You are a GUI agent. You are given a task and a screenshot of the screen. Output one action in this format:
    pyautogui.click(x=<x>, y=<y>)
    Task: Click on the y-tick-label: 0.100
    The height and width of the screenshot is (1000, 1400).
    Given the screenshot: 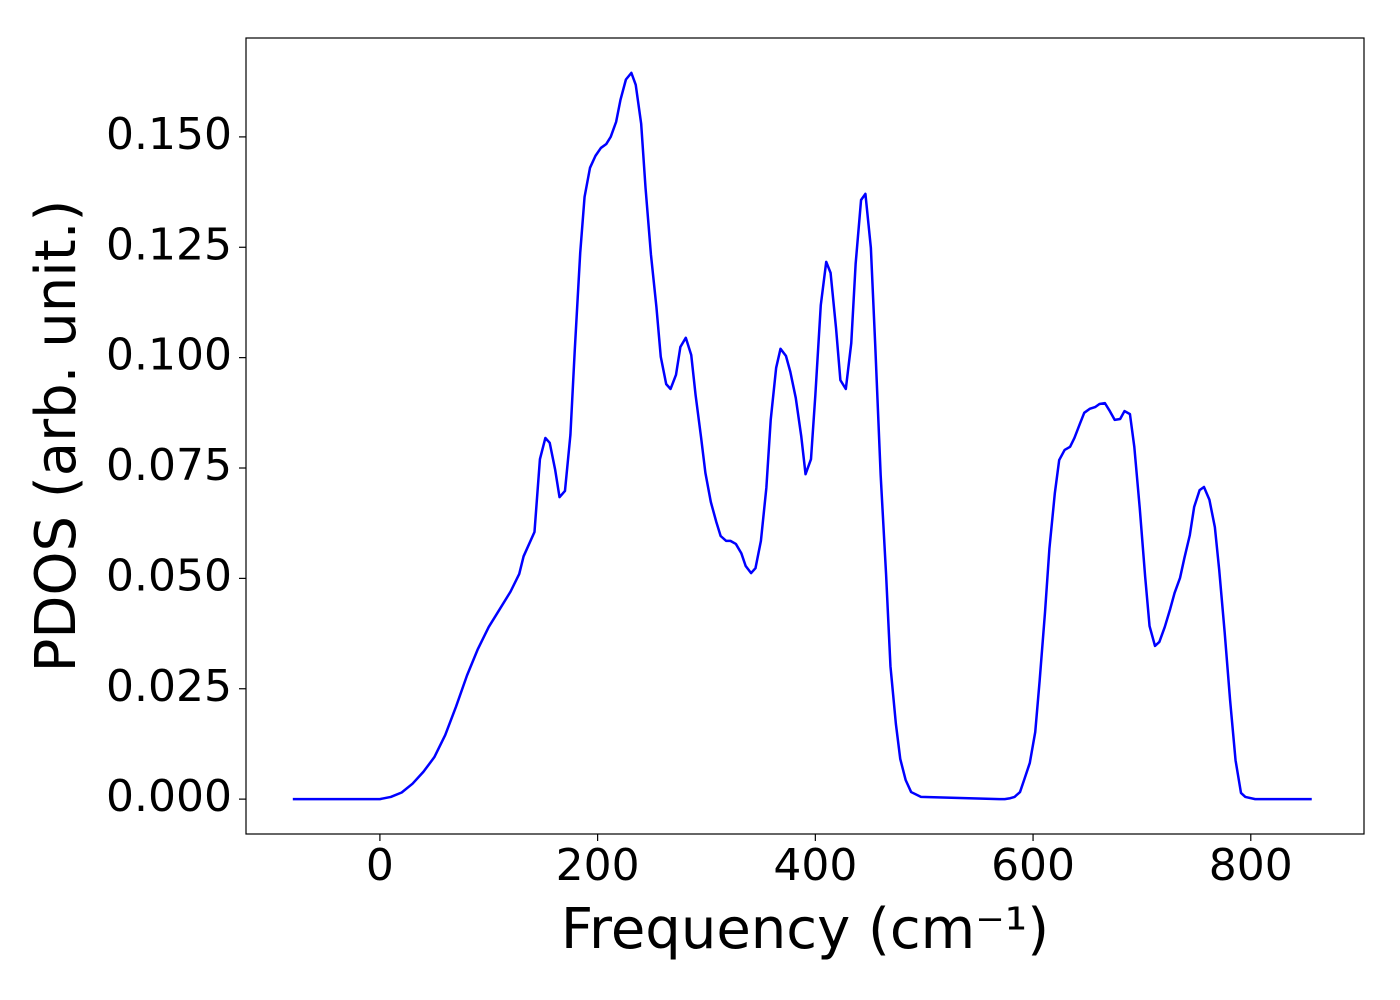 What is the action you would take?
    pyautogui.click(x=169, y=355)
    